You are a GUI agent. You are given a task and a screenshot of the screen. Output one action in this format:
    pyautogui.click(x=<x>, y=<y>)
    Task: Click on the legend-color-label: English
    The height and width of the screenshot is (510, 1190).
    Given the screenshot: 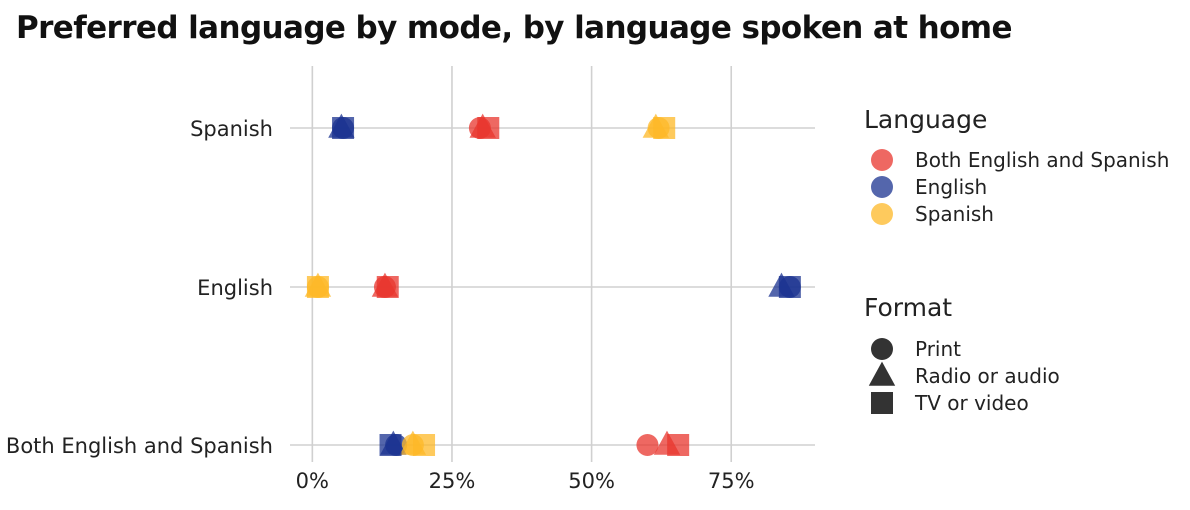 What is the action you would take?
    pyautogui.click(x=951, y=187)
    